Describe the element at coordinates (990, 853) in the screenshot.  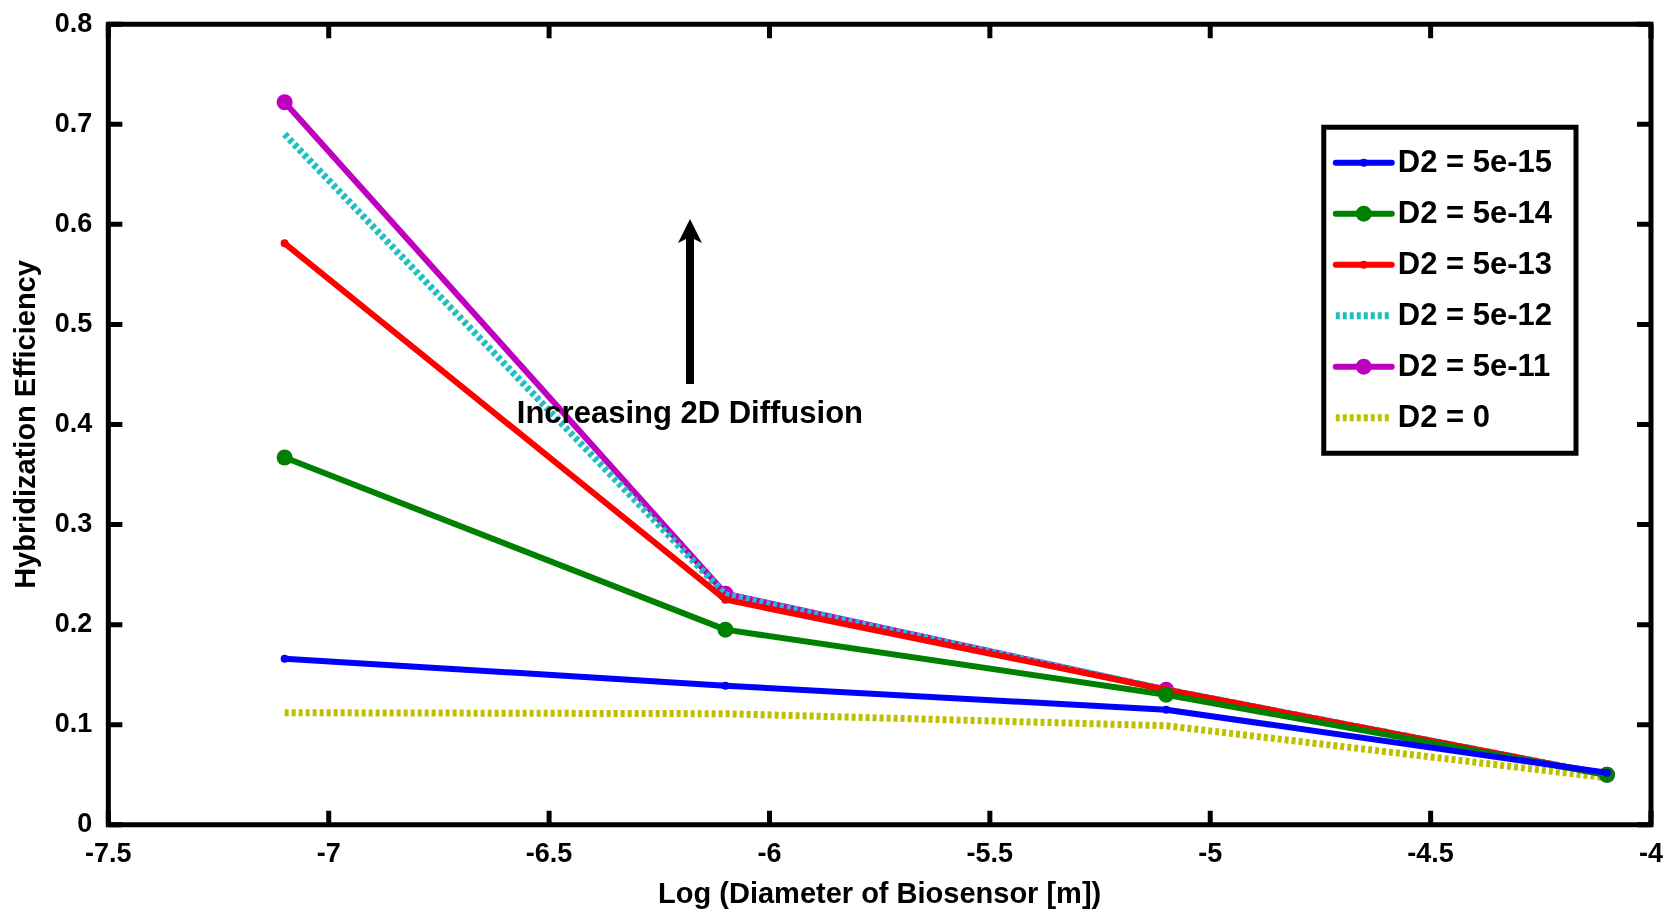
I see `x-tick-label: -5.5` at that location.